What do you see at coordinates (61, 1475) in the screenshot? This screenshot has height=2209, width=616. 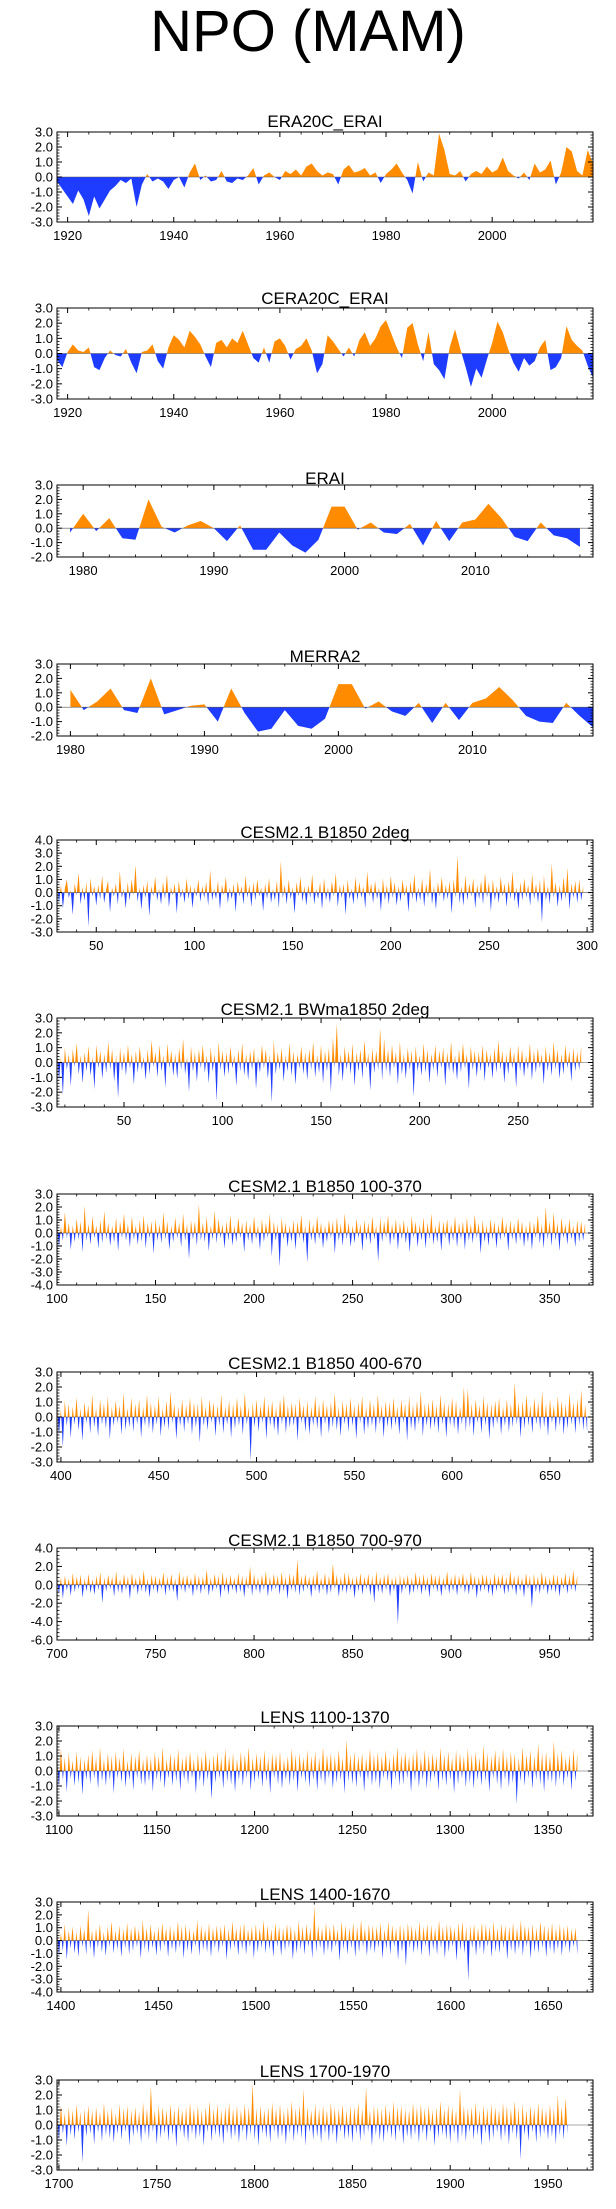 I see `x-tick-label: 400` at bounding box center [61, 1475].